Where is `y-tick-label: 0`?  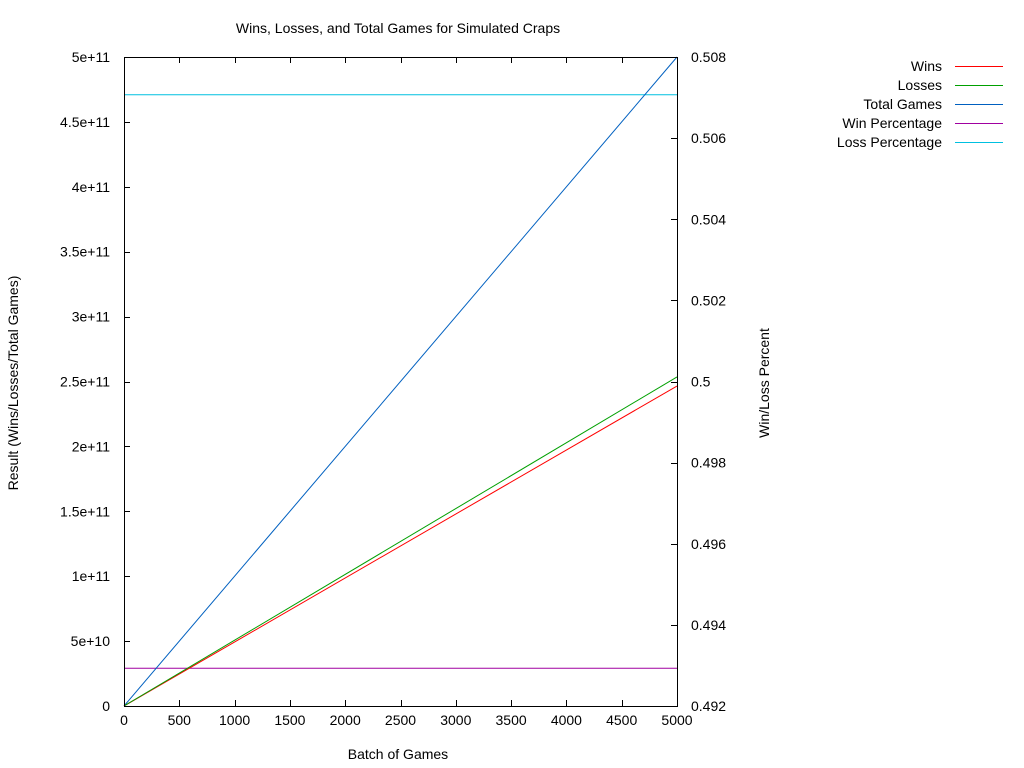
y-tick-label: 0 is located at coordinates (106, 706).